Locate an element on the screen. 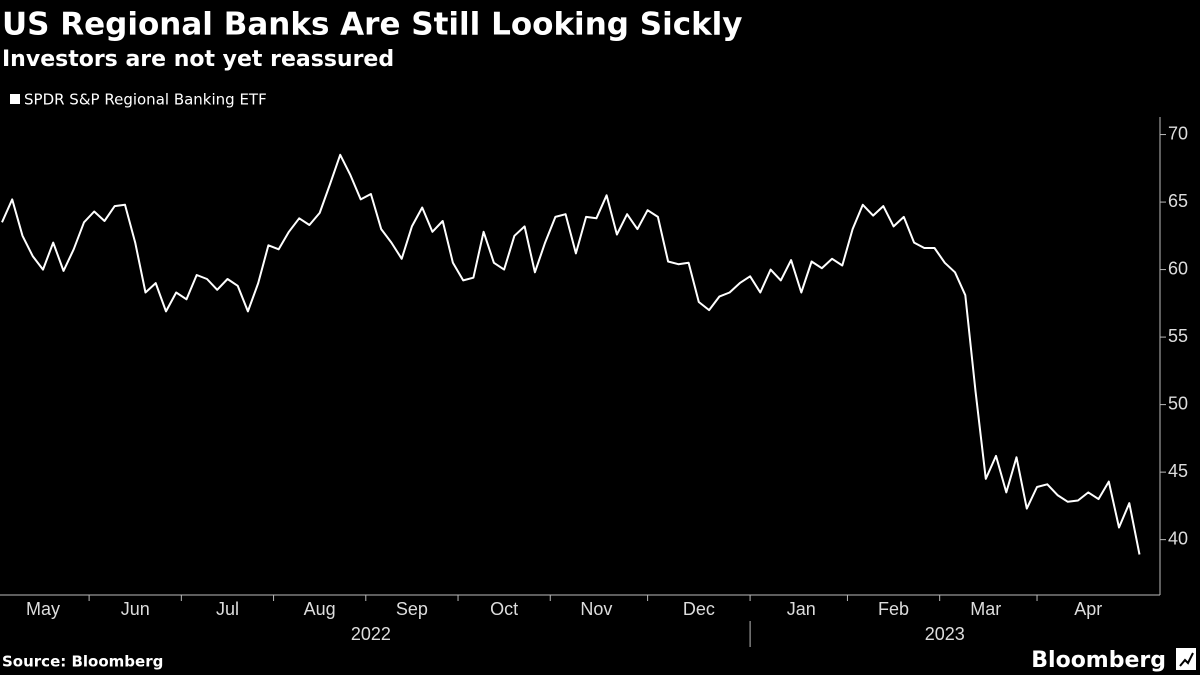 This screenshot has height=675, width=1200. x-tick-label: Jul is located at coordinates (227, 609).